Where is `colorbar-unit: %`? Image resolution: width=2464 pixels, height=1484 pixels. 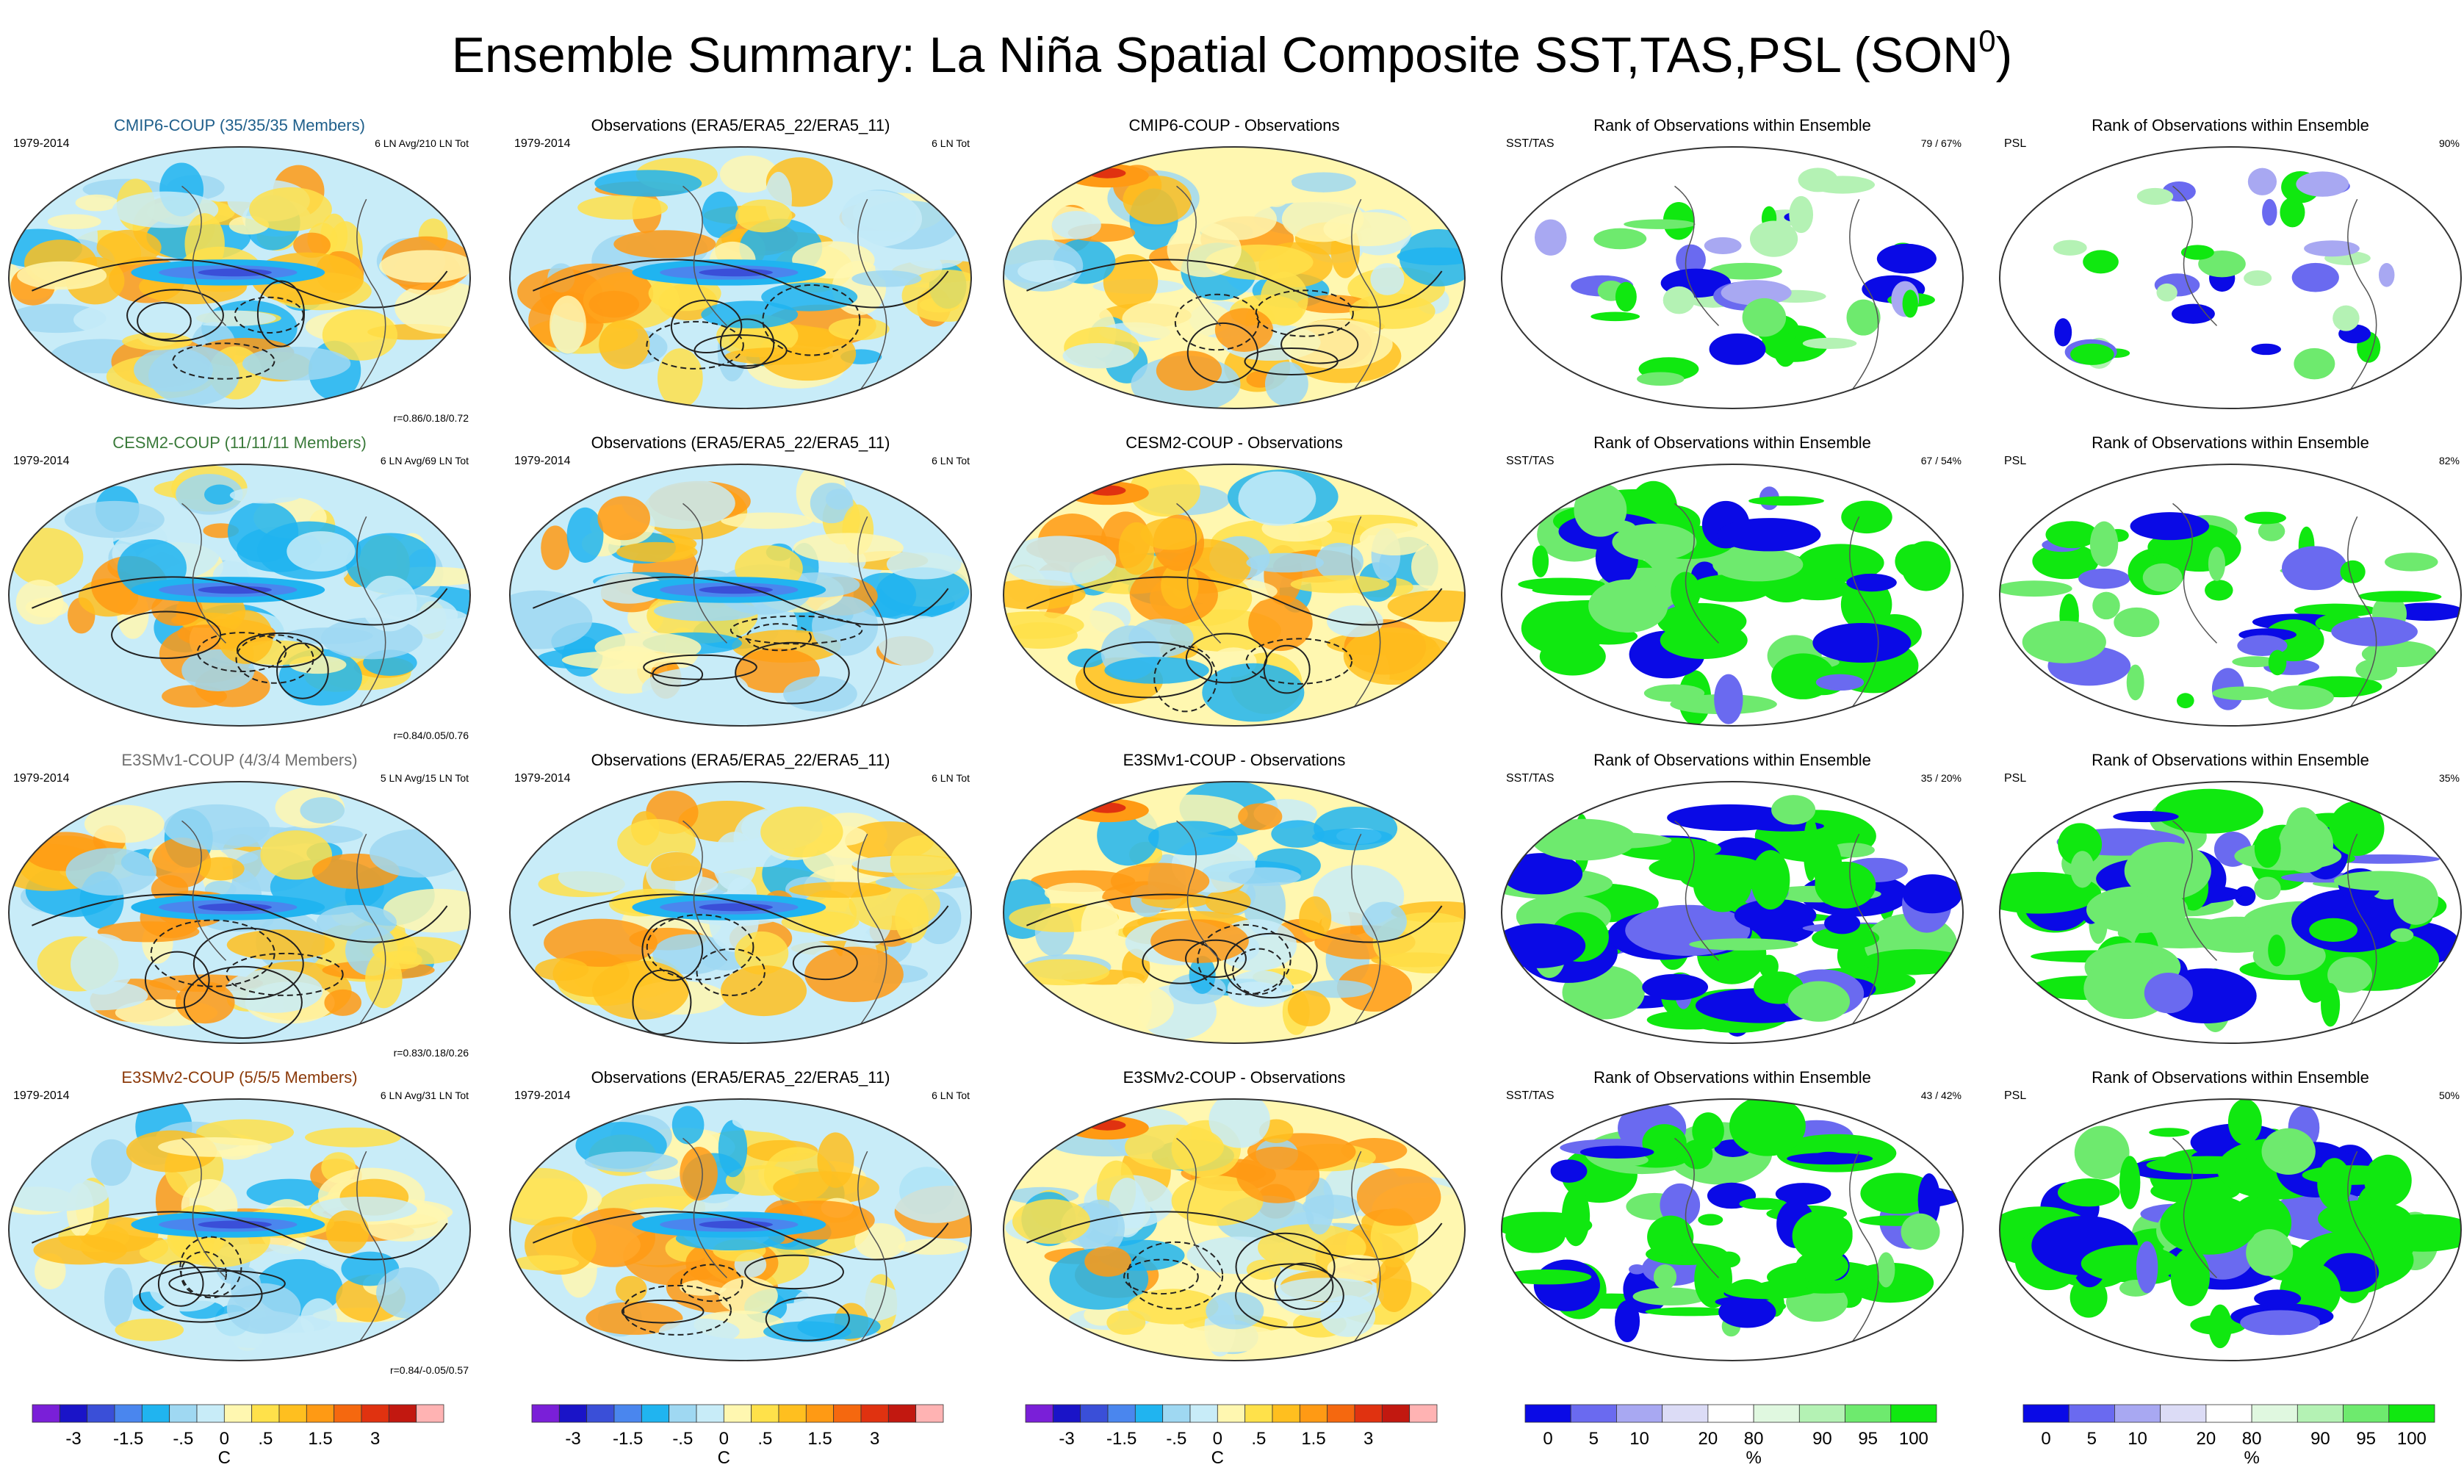 colorbar-unit: % is located at coordinates (1753, 1458).